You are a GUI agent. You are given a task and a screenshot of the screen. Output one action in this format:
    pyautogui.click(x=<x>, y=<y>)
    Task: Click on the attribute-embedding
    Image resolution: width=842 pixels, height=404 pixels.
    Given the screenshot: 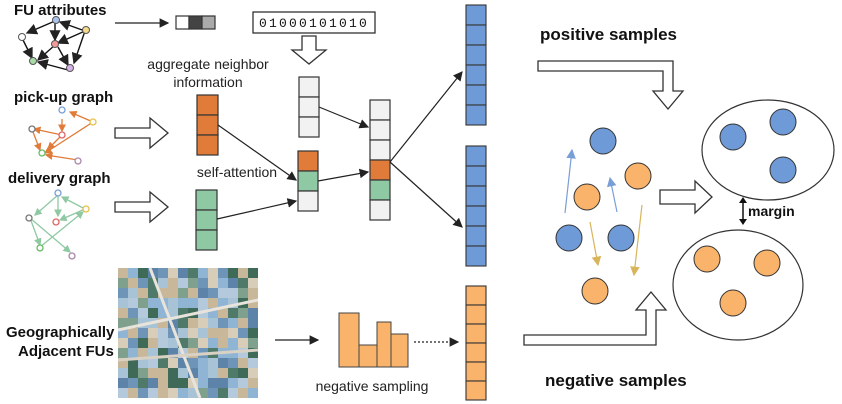 What is the action you would take?
    pyautogui.click(x=309, y=107)
    